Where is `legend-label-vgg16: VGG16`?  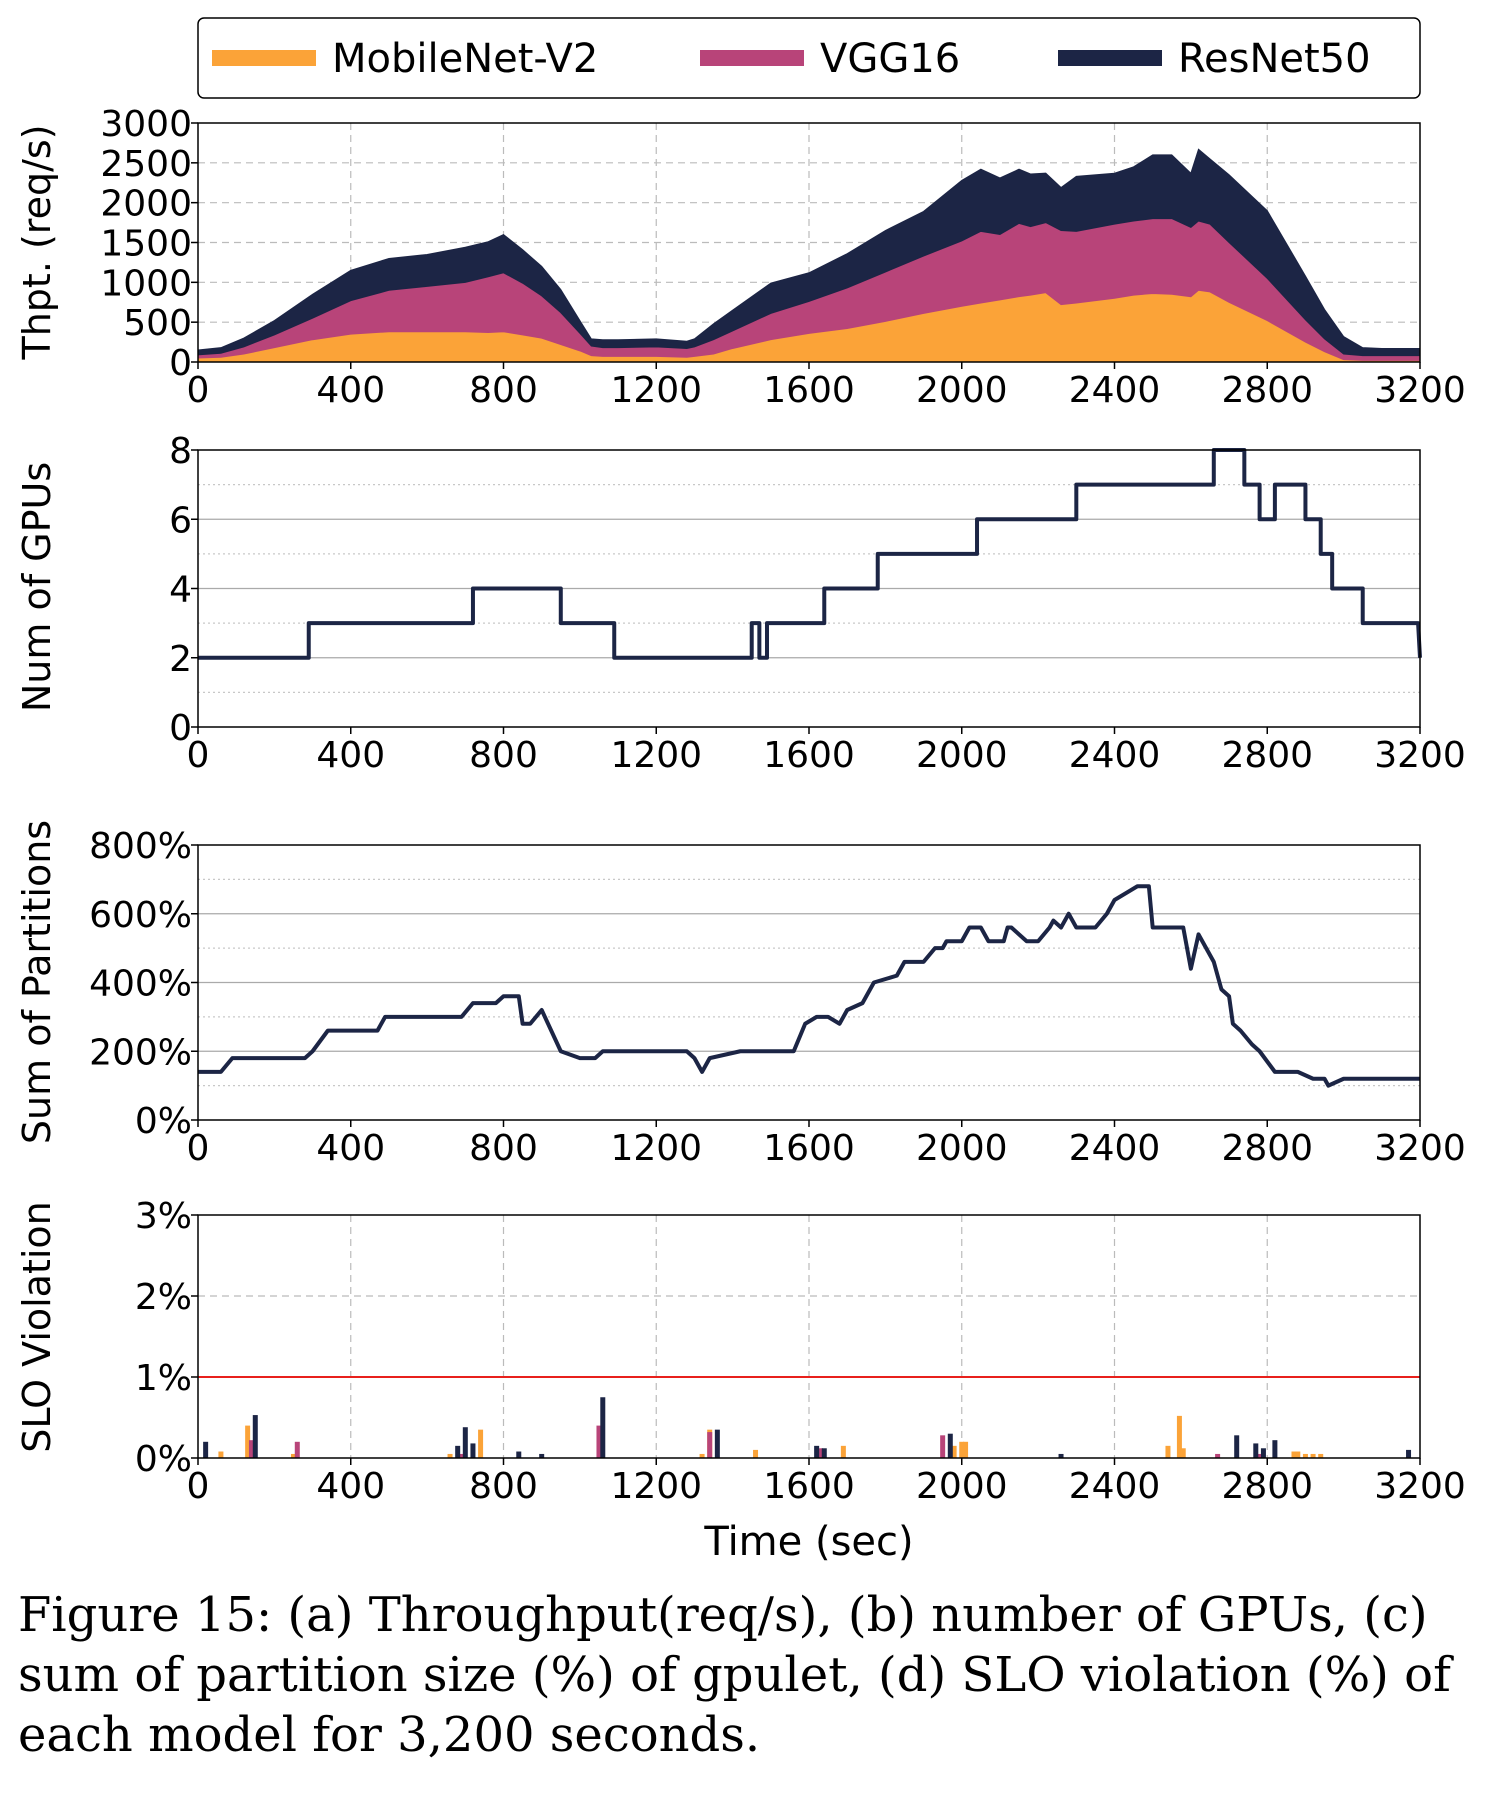 legend-label-vgg16: VGG16 is located at coordinates (890, 59).